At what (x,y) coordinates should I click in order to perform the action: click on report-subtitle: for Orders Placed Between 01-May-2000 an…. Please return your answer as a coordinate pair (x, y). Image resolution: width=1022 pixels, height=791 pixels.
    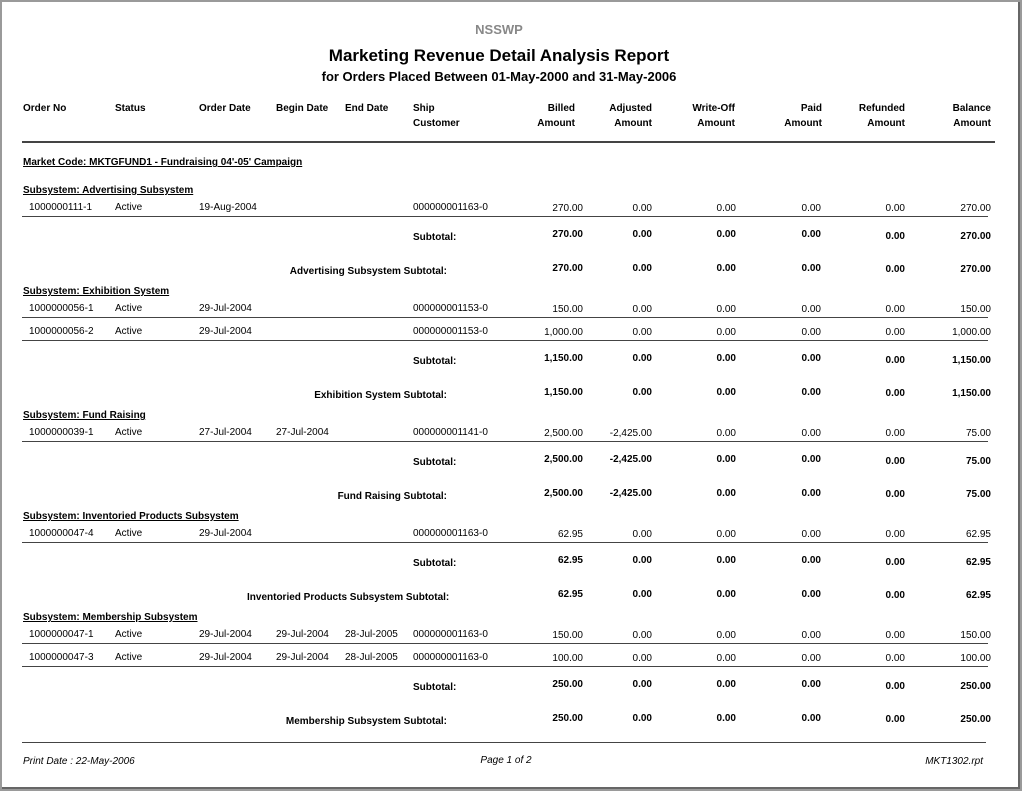
    Looking at the image, I should click on (499, 76).